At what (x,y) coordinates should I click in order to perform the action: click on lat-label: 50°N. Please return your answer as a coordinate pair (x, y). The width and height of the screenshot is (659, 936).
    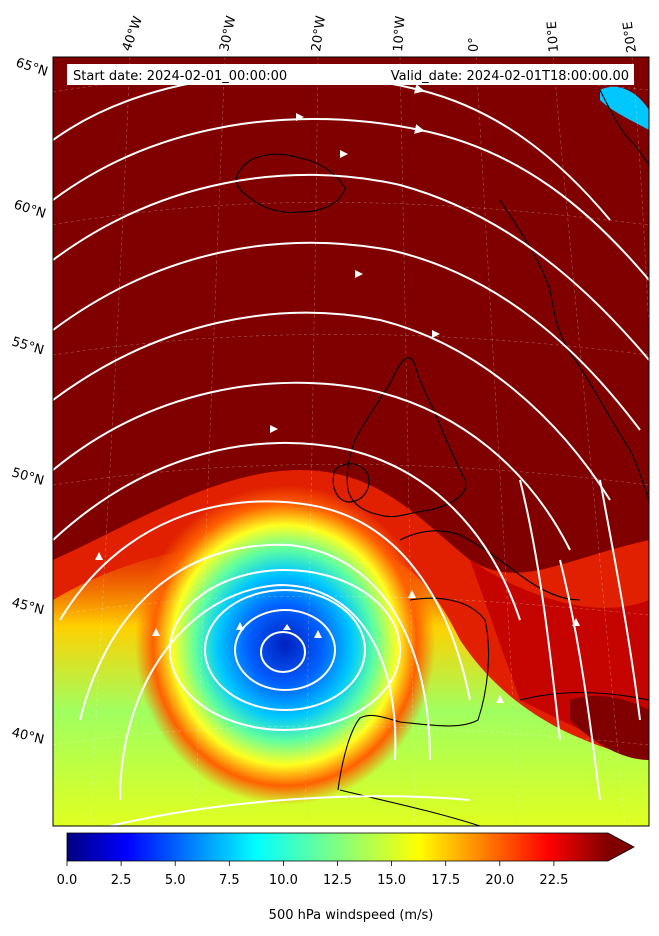
    Looking at the image, I should click on (28, 476).